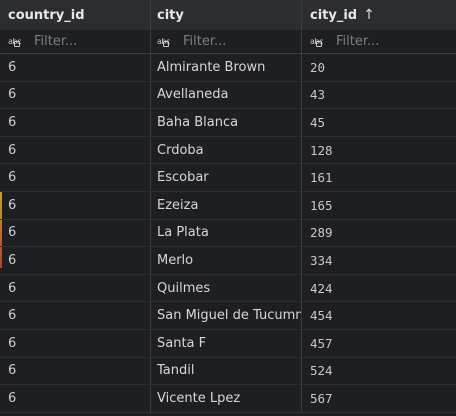 This screenshot has width=456, height=416. I want to click on table-row: 6 San Miguel de Tucumn 454, so click(228, 316).